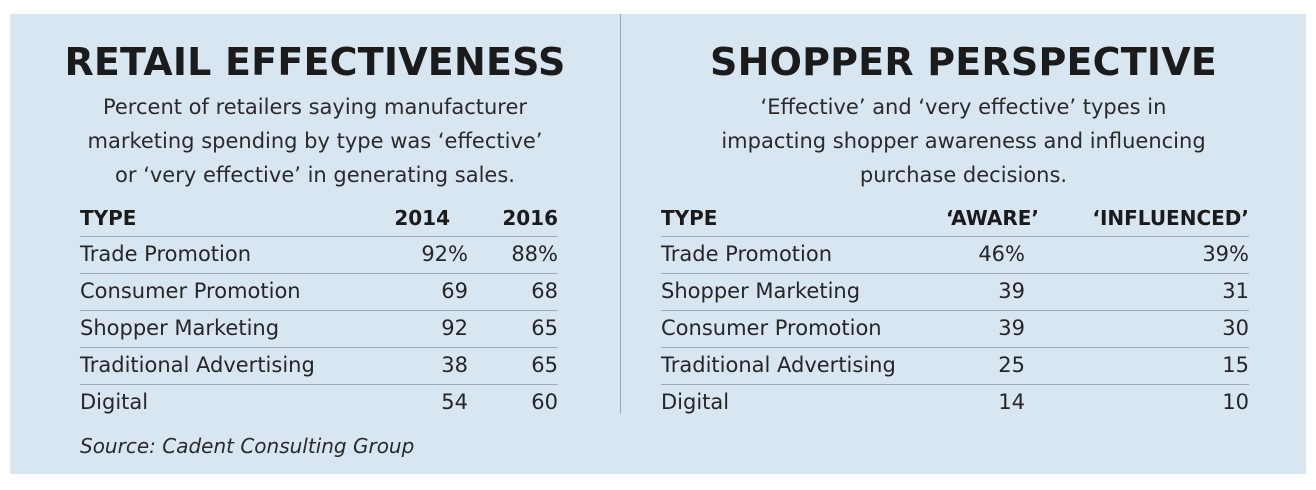 This screenshot has width=1316, height=490. I want to click on row-value-aware: 46%, so click(1001, 254).